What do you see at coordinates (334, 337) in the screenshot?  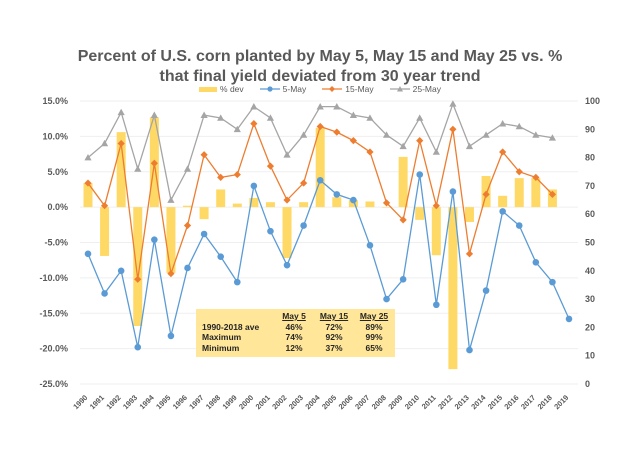 I see `stats-cell: 92%` at bounding box center [334, 337].